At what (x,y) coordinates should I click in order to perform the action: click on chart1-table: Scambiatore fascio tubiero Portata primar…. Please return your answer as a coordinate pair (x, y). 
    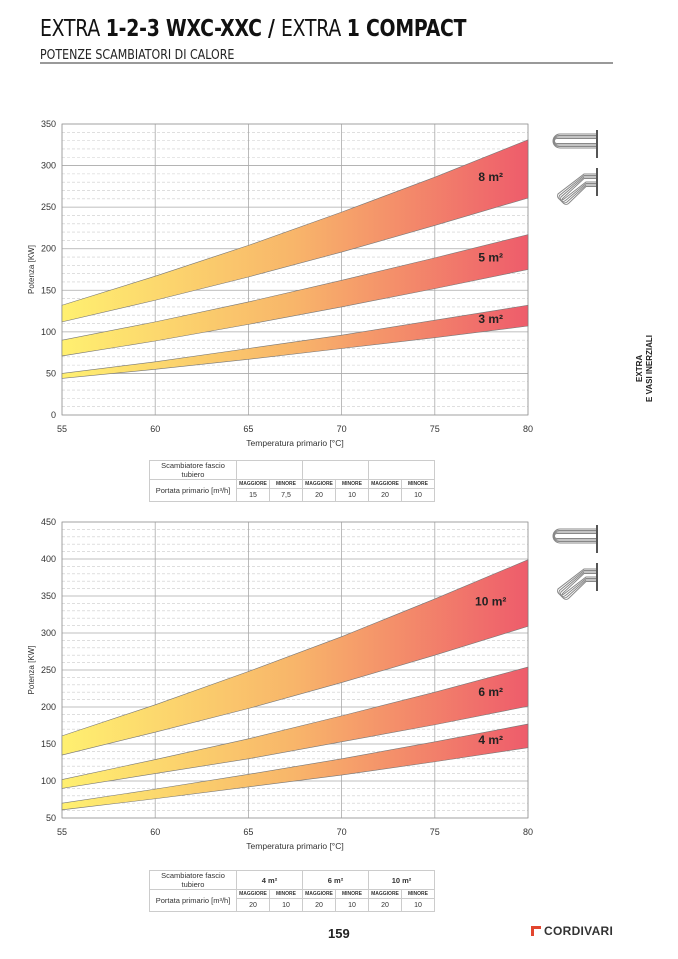
    Looking at the image, I should click on (292, 481).